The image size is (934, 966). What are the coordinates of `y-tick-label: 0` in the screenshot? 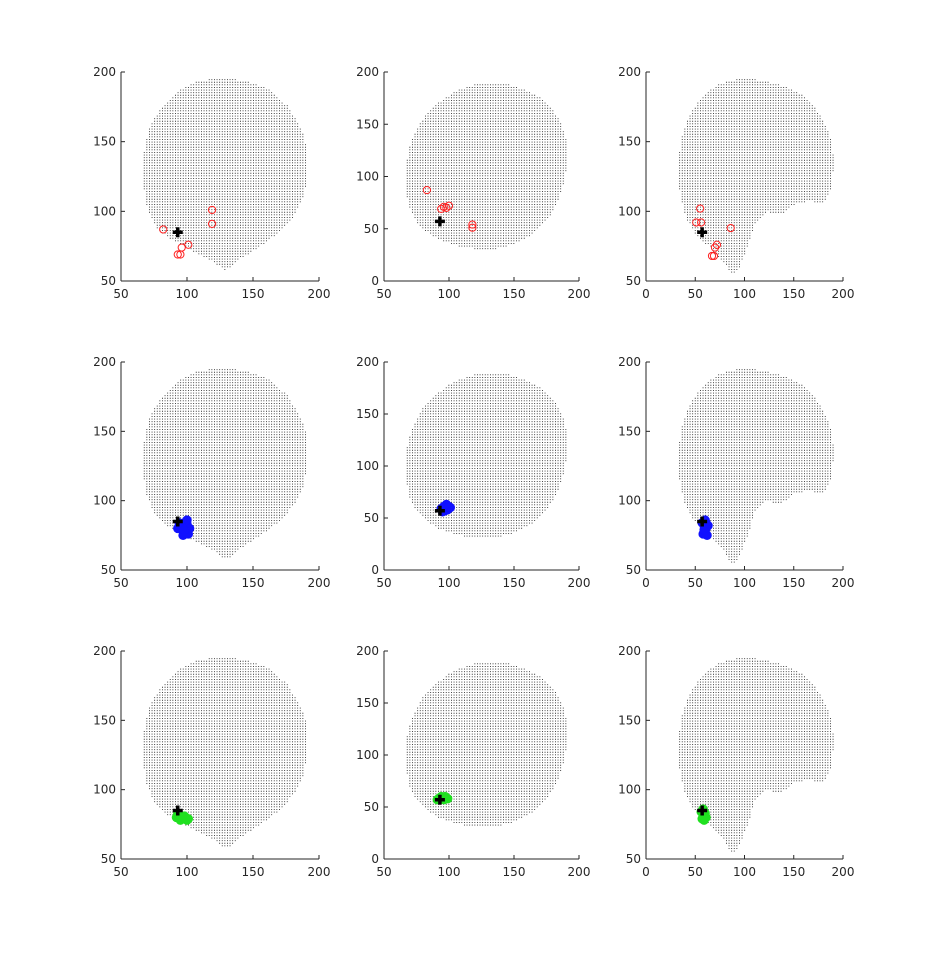 It's located at (375, 281).